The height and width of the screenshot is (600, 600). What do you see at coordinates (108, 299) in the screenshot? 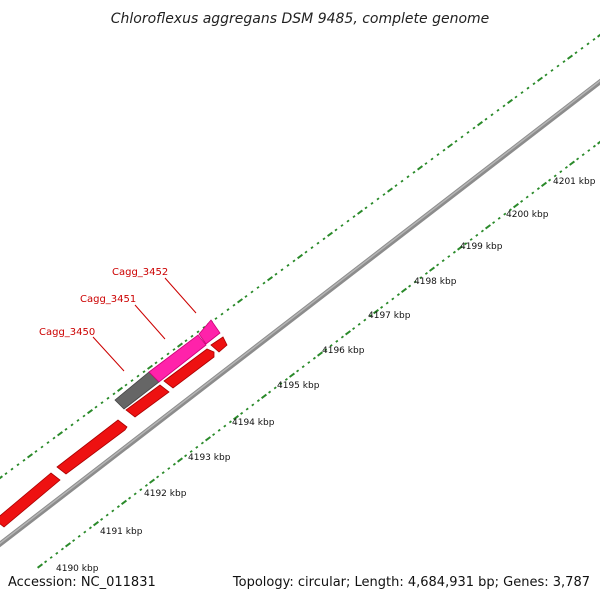
I see `gene-label-cagg-3451: Cagg_3451` at bounding box center [108, 299].